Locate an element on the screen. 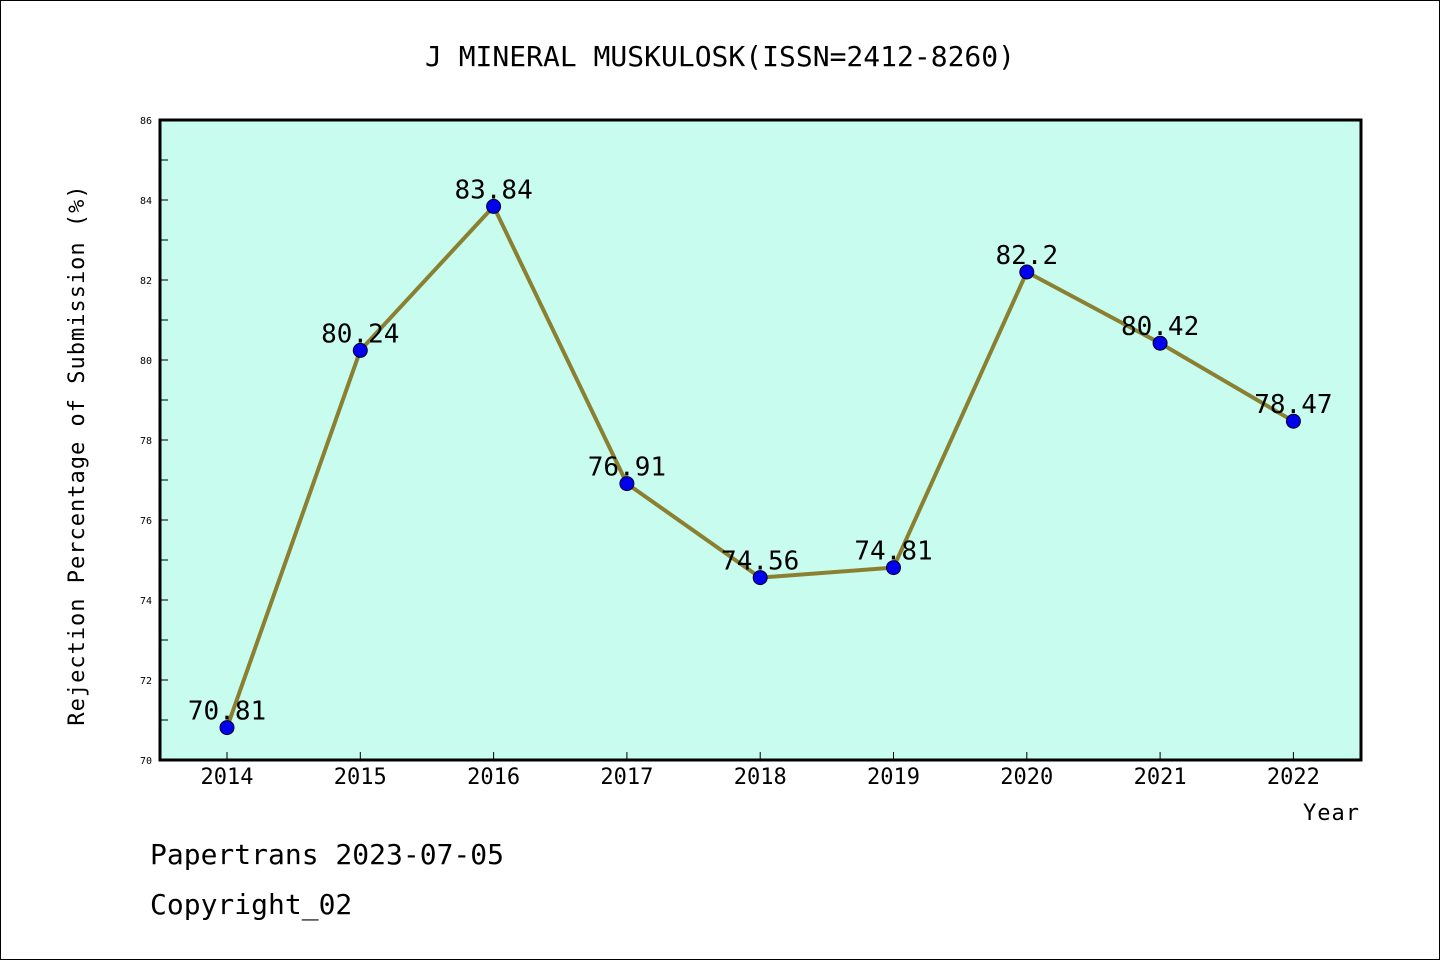 Image resolution: width=1440 pixels, height=960 pixels. y-tick-label: 72 is located at coordinates (146, 681).